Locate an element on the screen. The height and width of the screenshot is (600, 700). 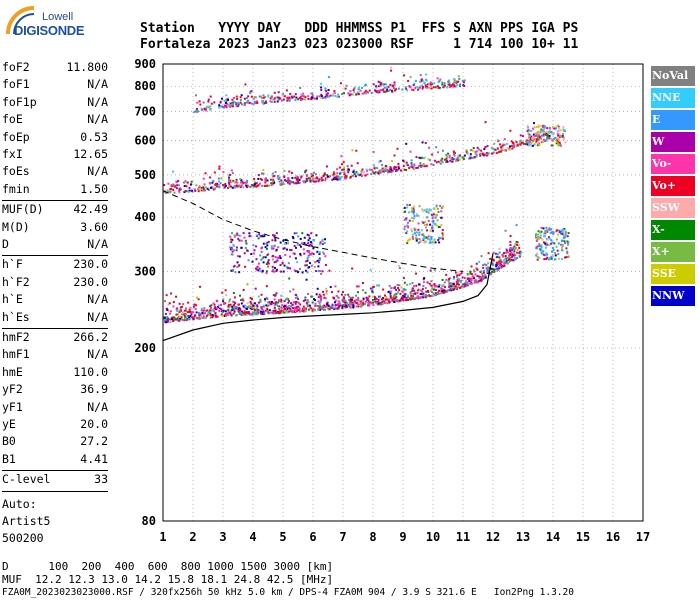
param-hes: h`Es N/A is located at coordinates (55, 318).